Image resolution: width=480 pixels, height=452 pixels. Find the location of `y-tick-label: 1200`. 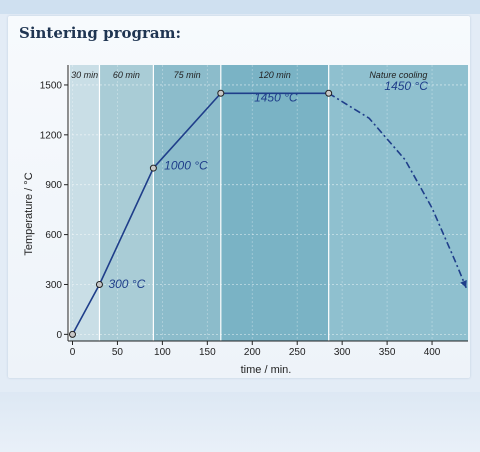

y-tick-label: 1200 is located at coordinates (51, 135).